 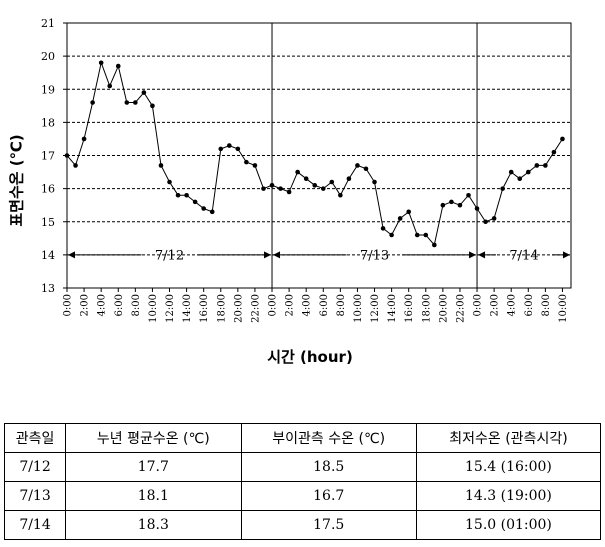 I want to click on y-tick-label: 13, so click(x=48, y=288).